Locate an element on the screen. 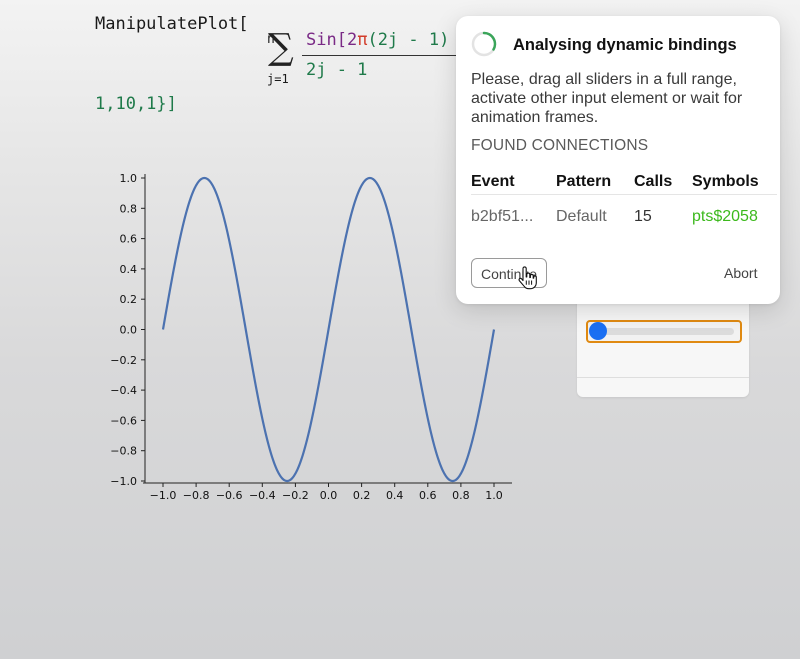  pi-symbol: π is located at coordinates (362, 40).